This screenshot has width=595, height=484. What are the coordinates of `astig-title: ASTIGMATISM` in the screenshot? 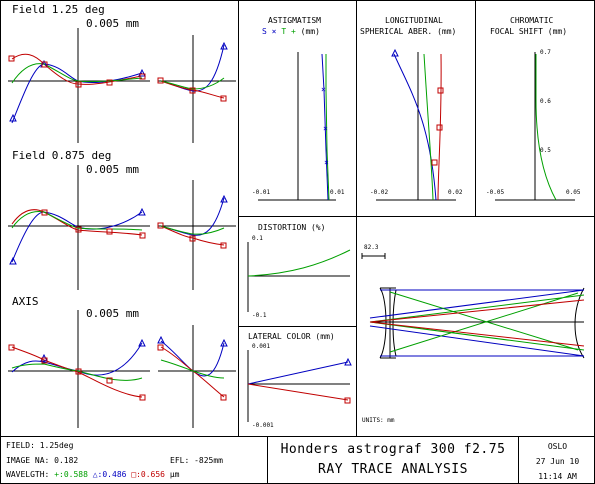 It's located at (294, 20).